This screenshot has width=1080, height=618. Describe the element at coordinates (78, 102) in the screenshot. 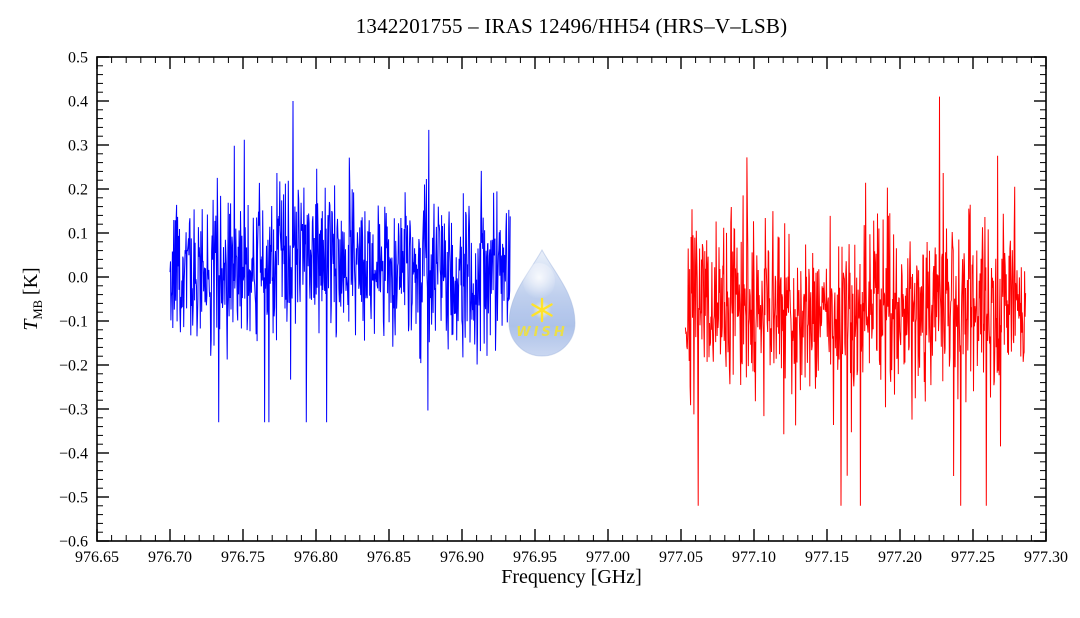

I see `y-tick-label: 0.4` at that location.